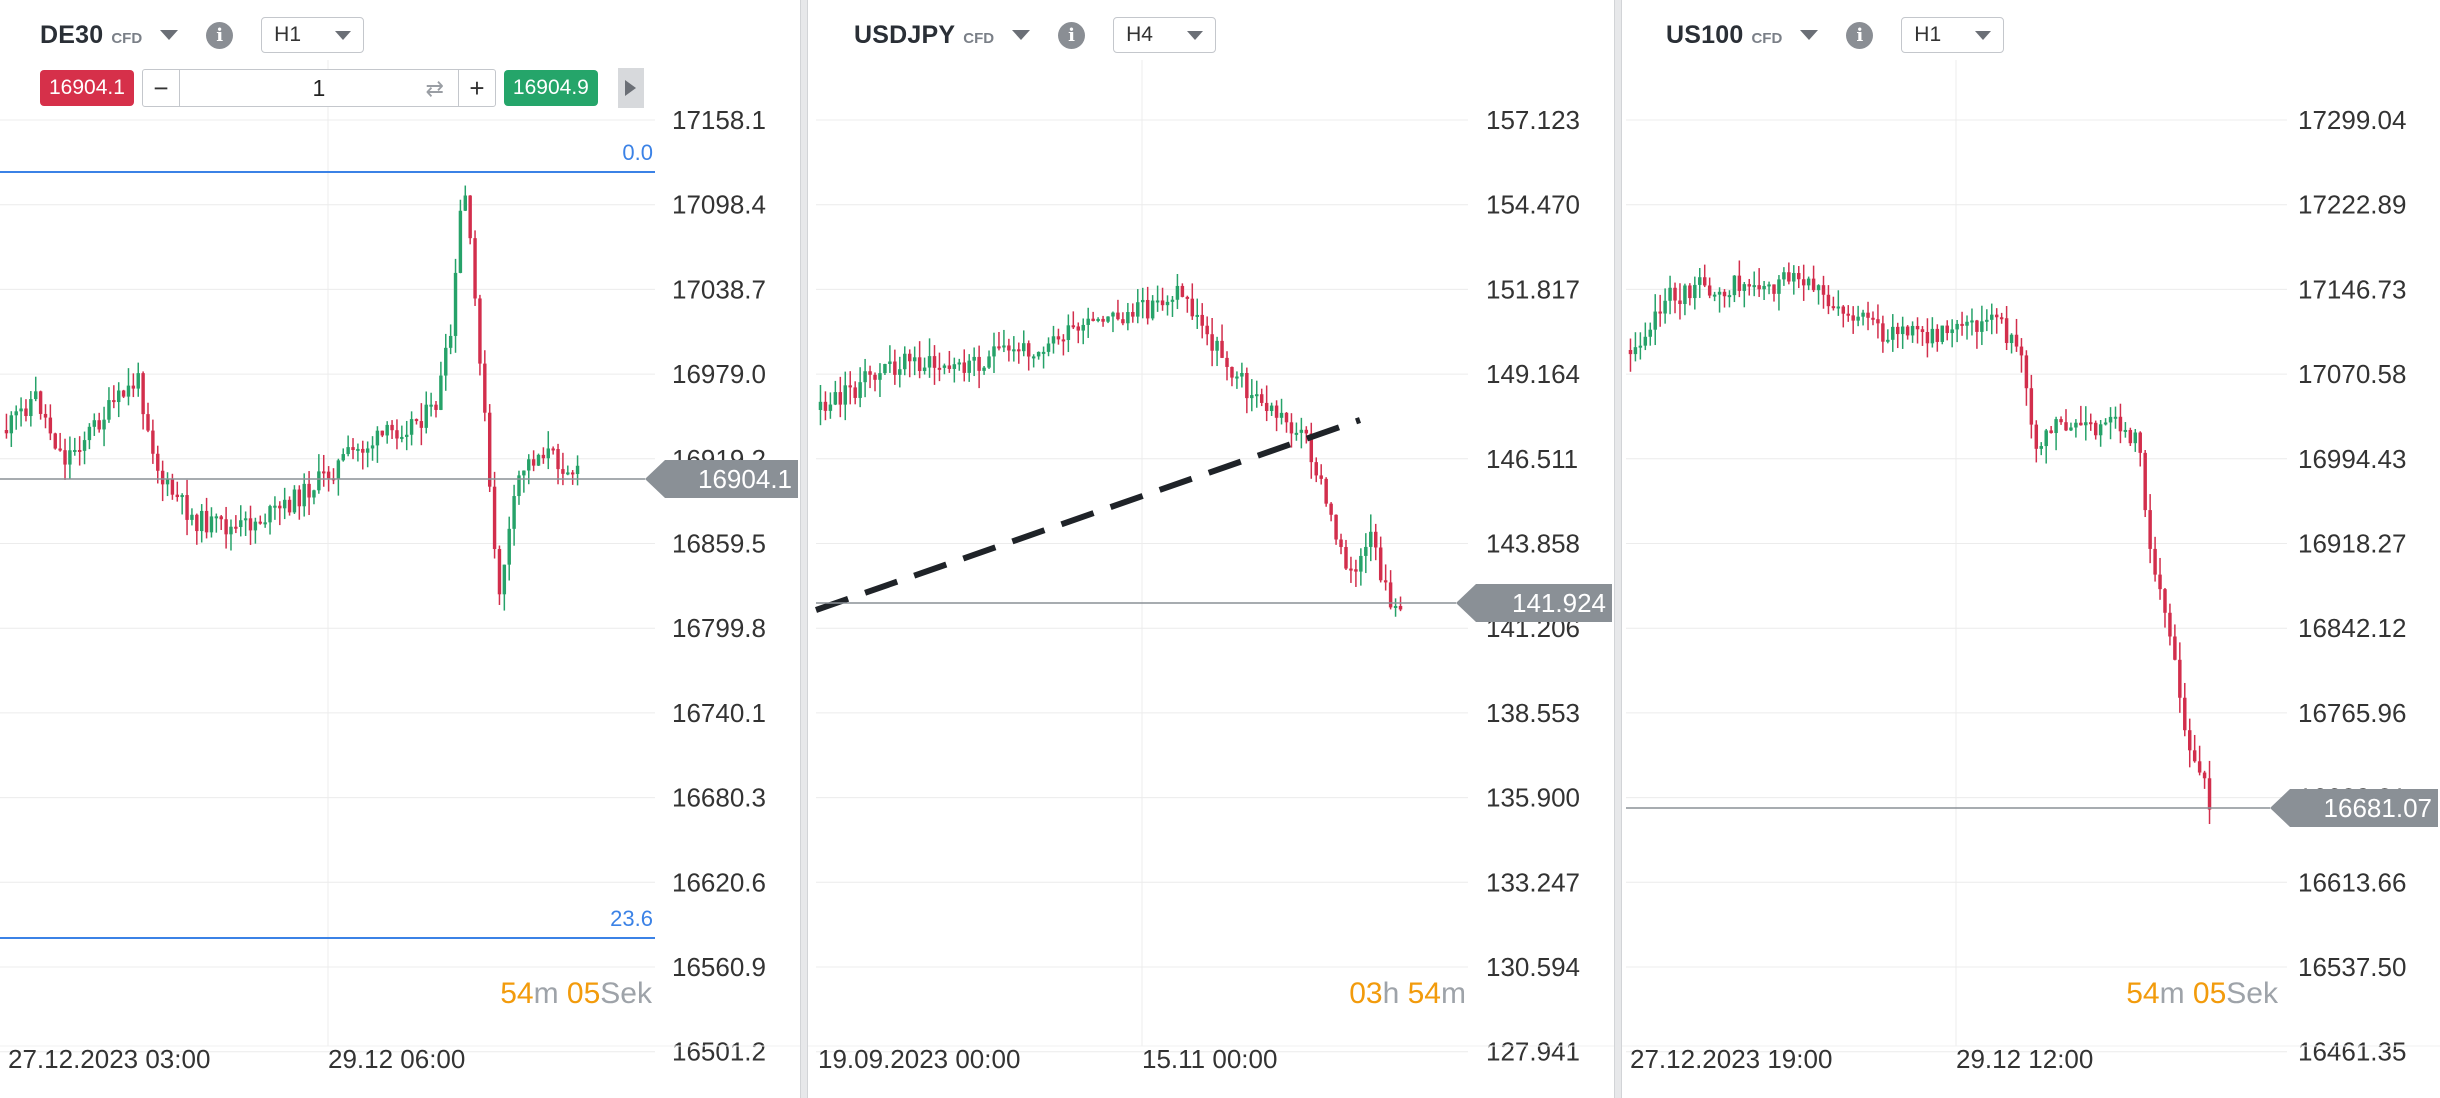  I want to click on trade-bar: 16904.1 − 1 ⇄ + 16904.9, so click(342, 88).